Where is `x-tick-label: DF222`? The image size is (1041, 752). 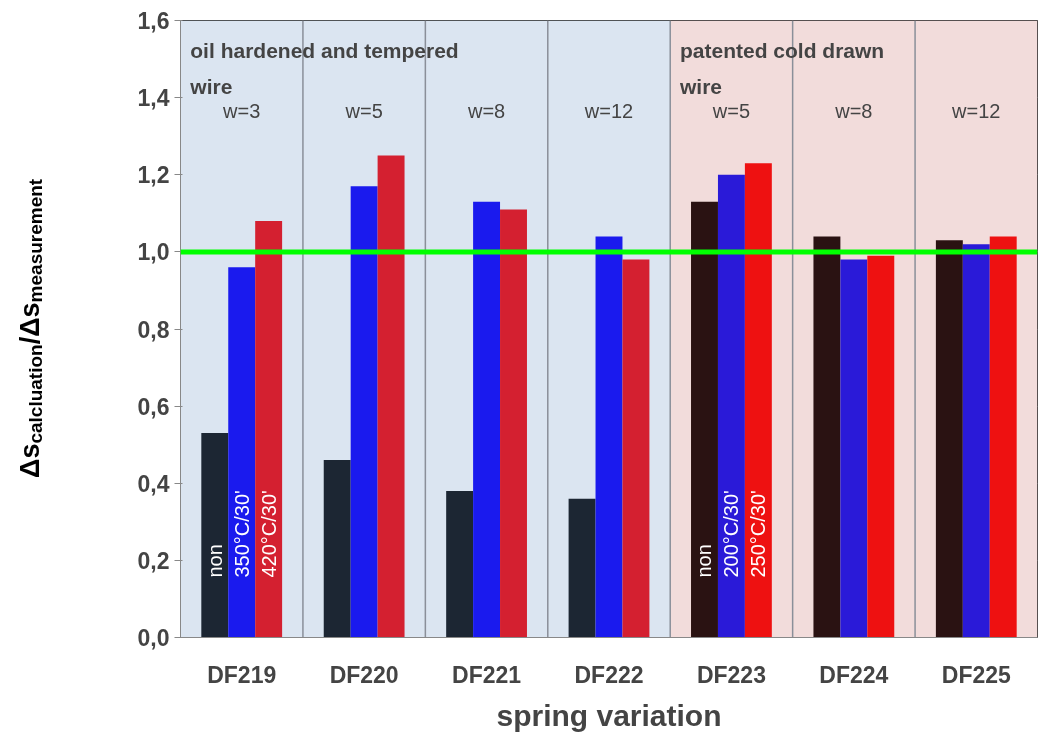
x-tick-label: DF222 is located at coordinates (609, 674).